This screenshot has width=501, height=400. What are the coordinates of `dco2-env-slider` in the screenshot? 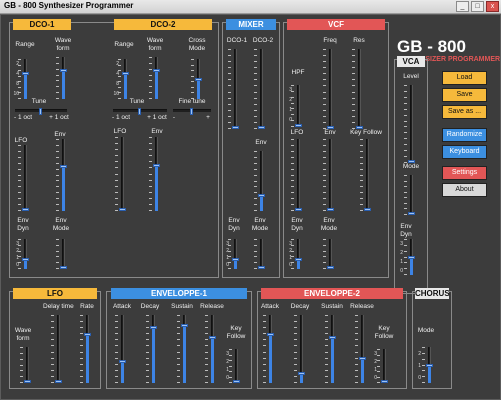 It's located at (154, 174).